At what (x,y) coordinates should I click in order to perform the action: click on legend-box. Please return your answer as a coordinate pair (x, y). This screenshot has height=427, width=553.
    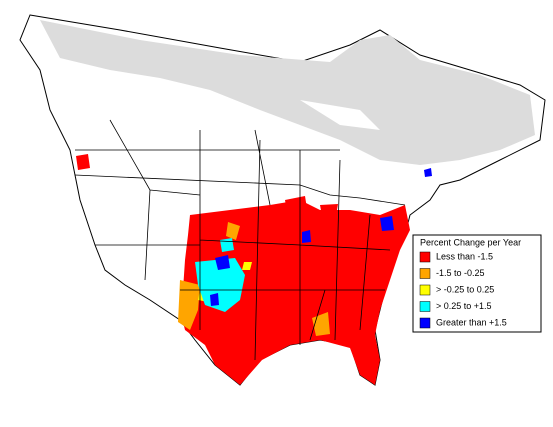
    Looking at the image, I should click on (477, 283).